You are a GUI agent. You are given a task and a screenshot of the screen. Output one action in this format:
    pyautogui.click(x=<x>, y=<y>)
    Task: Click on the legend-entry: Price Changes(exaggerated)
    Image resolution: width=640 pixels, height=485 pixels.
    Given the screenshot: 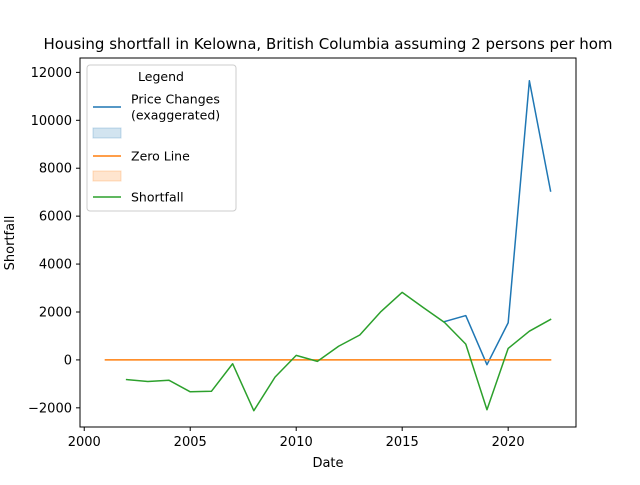 What is the action you would take?
    pyautogui.click(x=156, y=107)
    